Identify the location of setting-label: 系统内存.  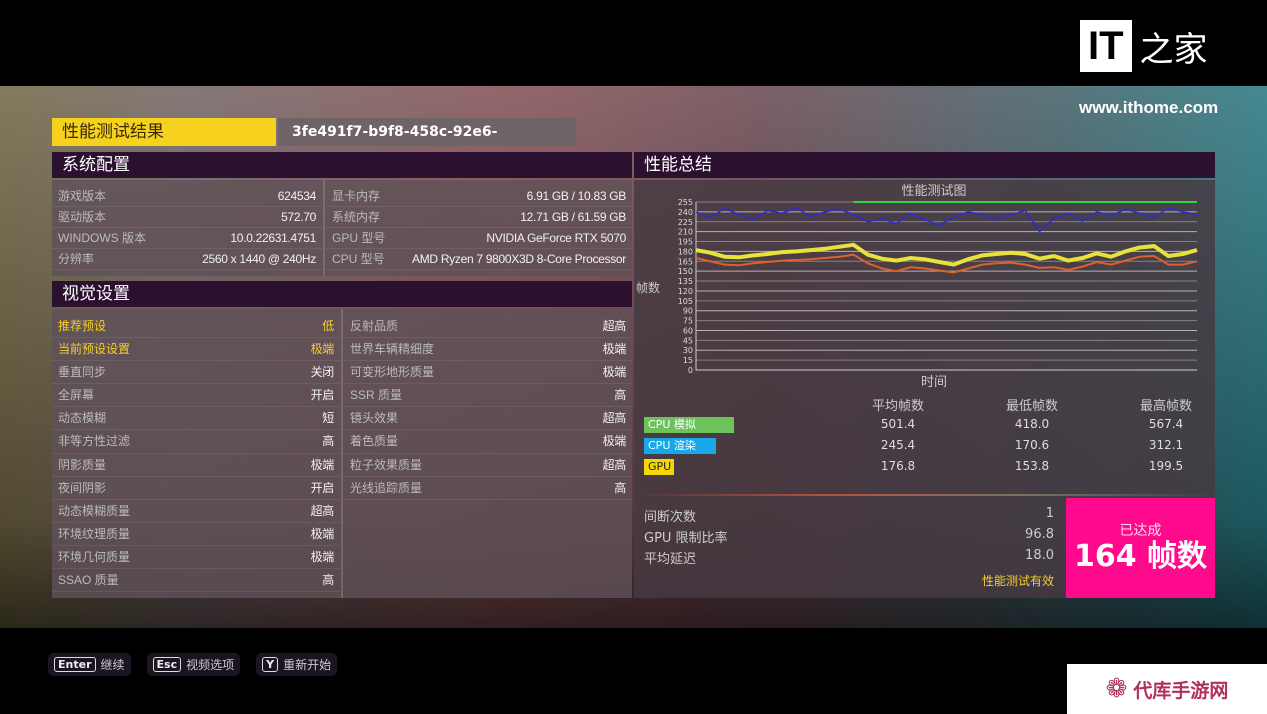
(356, 217).